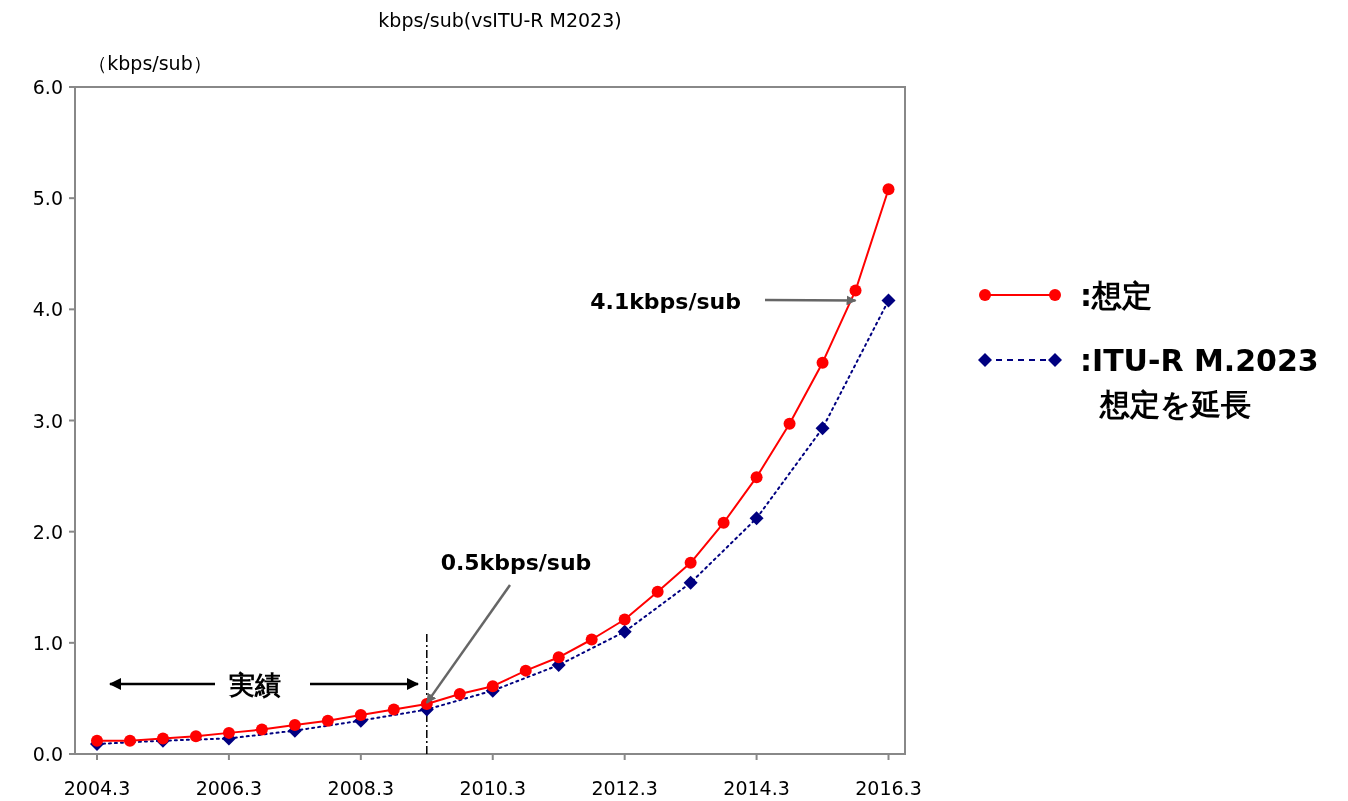  I want to click on x-tick-label: 2014.3, so click(756, 788).